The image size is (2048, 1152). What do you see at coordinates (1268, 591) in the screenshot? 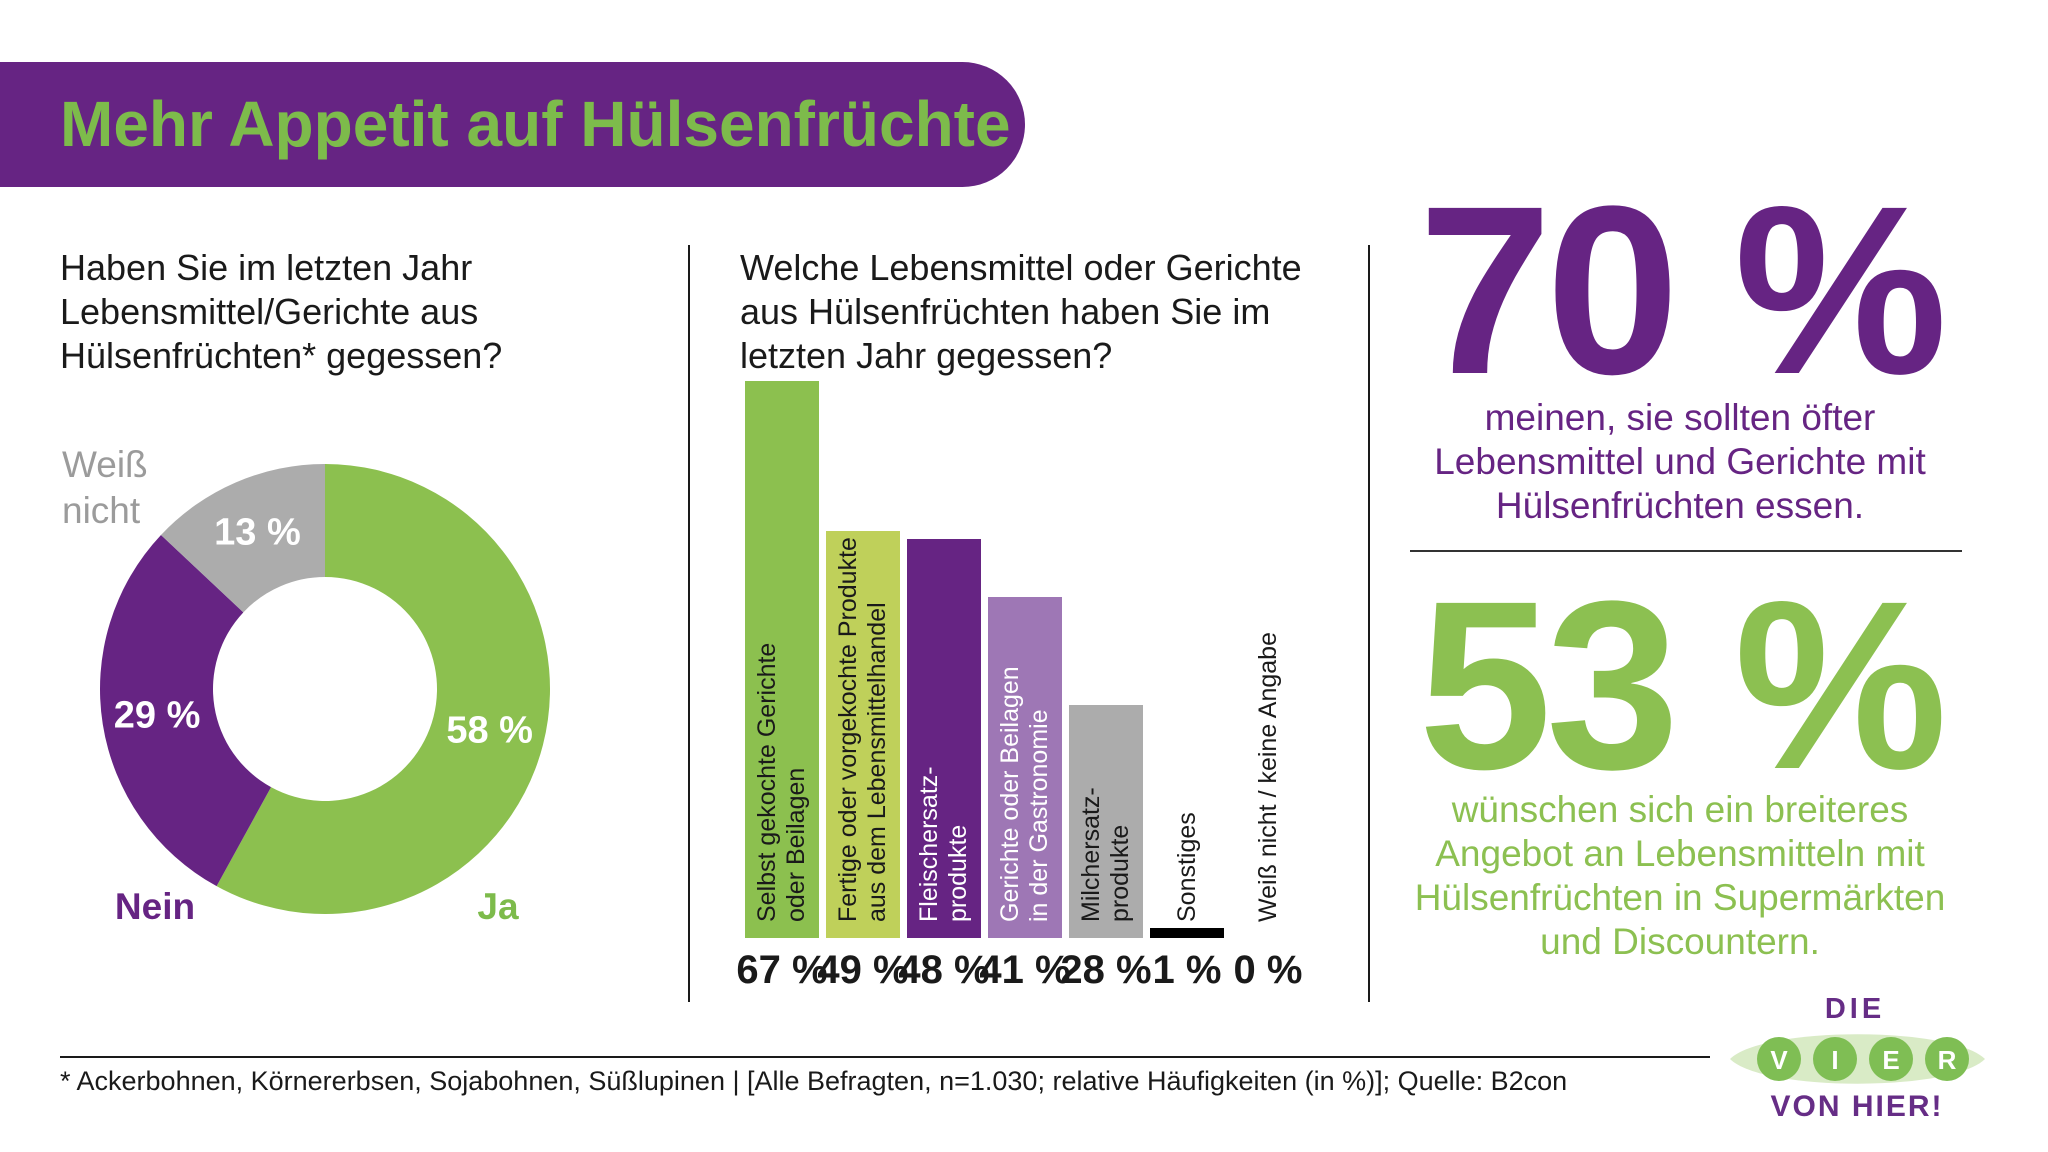
I see `bar-slot-6: Weiß nicht / keine Angabe` at bounding box center [1268, 591].